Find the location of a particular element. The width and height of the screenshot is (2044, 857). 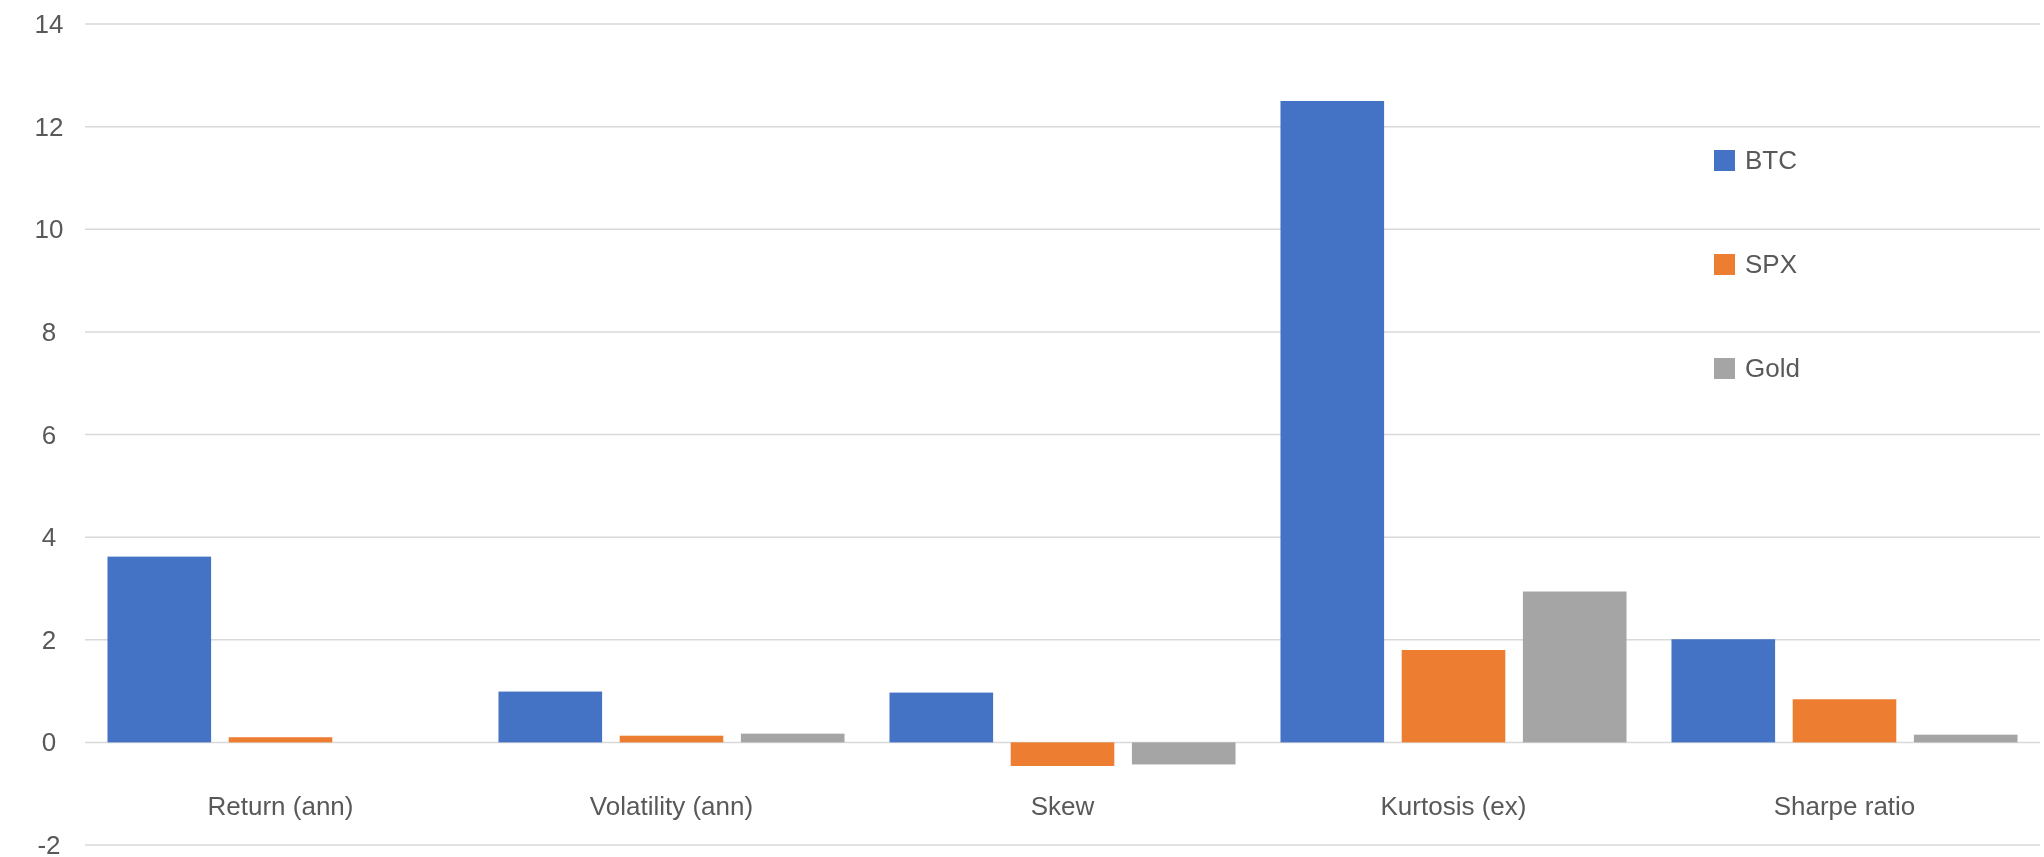

y-tick-label: 14 is located at coordinates (49, 24).